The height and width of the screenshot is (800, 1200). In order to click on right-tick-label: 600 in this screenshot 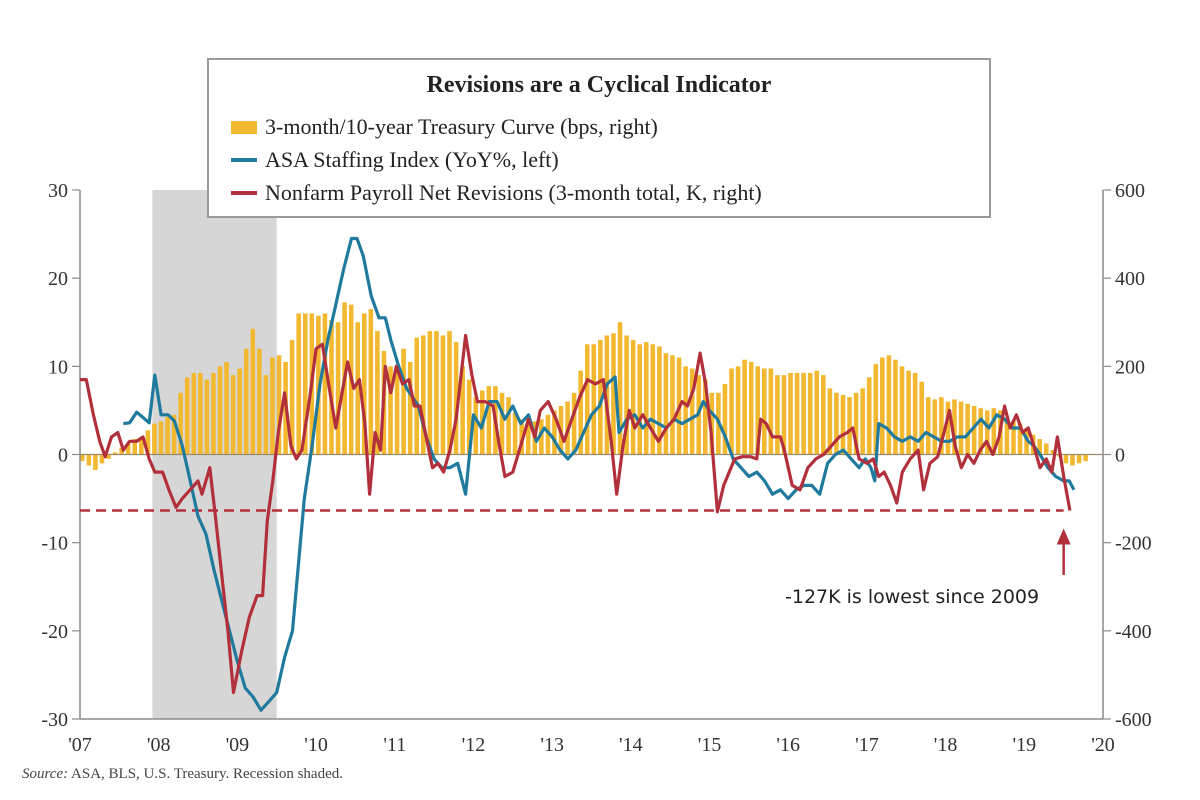, I will do `click(1130, 191)`.